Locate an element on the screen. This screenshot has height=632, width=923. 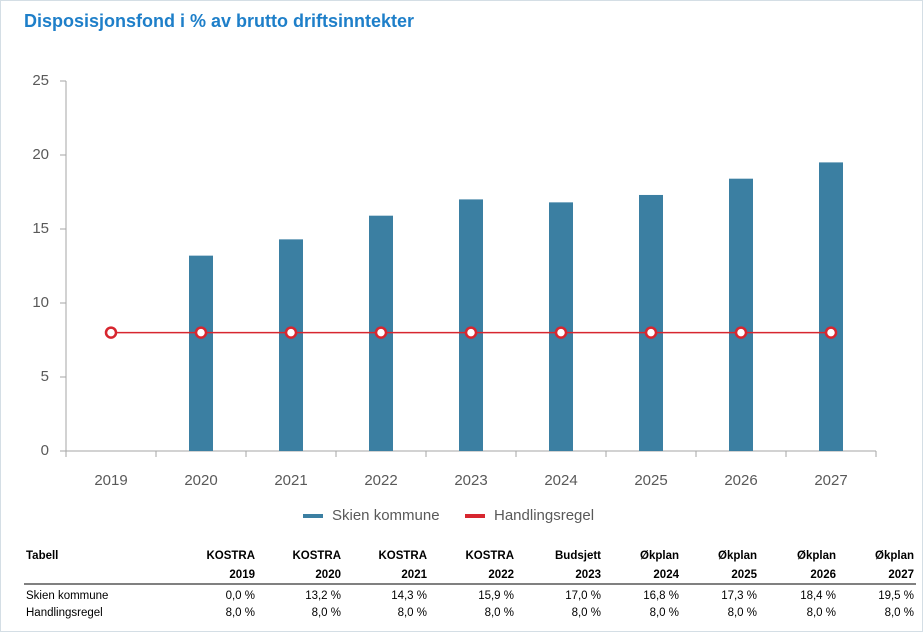
table-cell: 17,3 % is located at coordinates (739, 596).